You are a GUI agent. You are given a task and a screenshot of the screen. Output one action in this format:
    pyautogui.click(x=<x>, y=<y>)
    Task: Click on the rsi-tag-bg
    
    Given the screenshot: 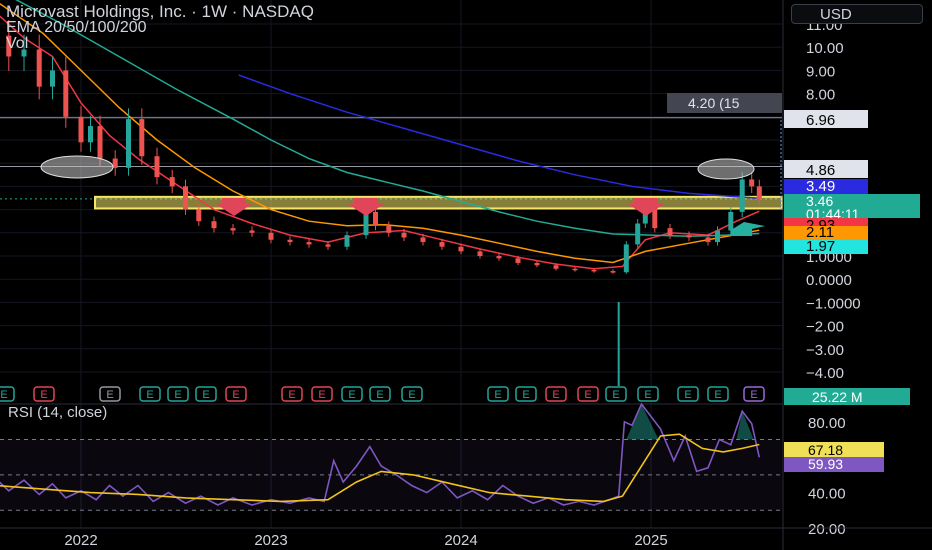 What is the action you would take?
    pyautogui.click(x=834, y=464)
    